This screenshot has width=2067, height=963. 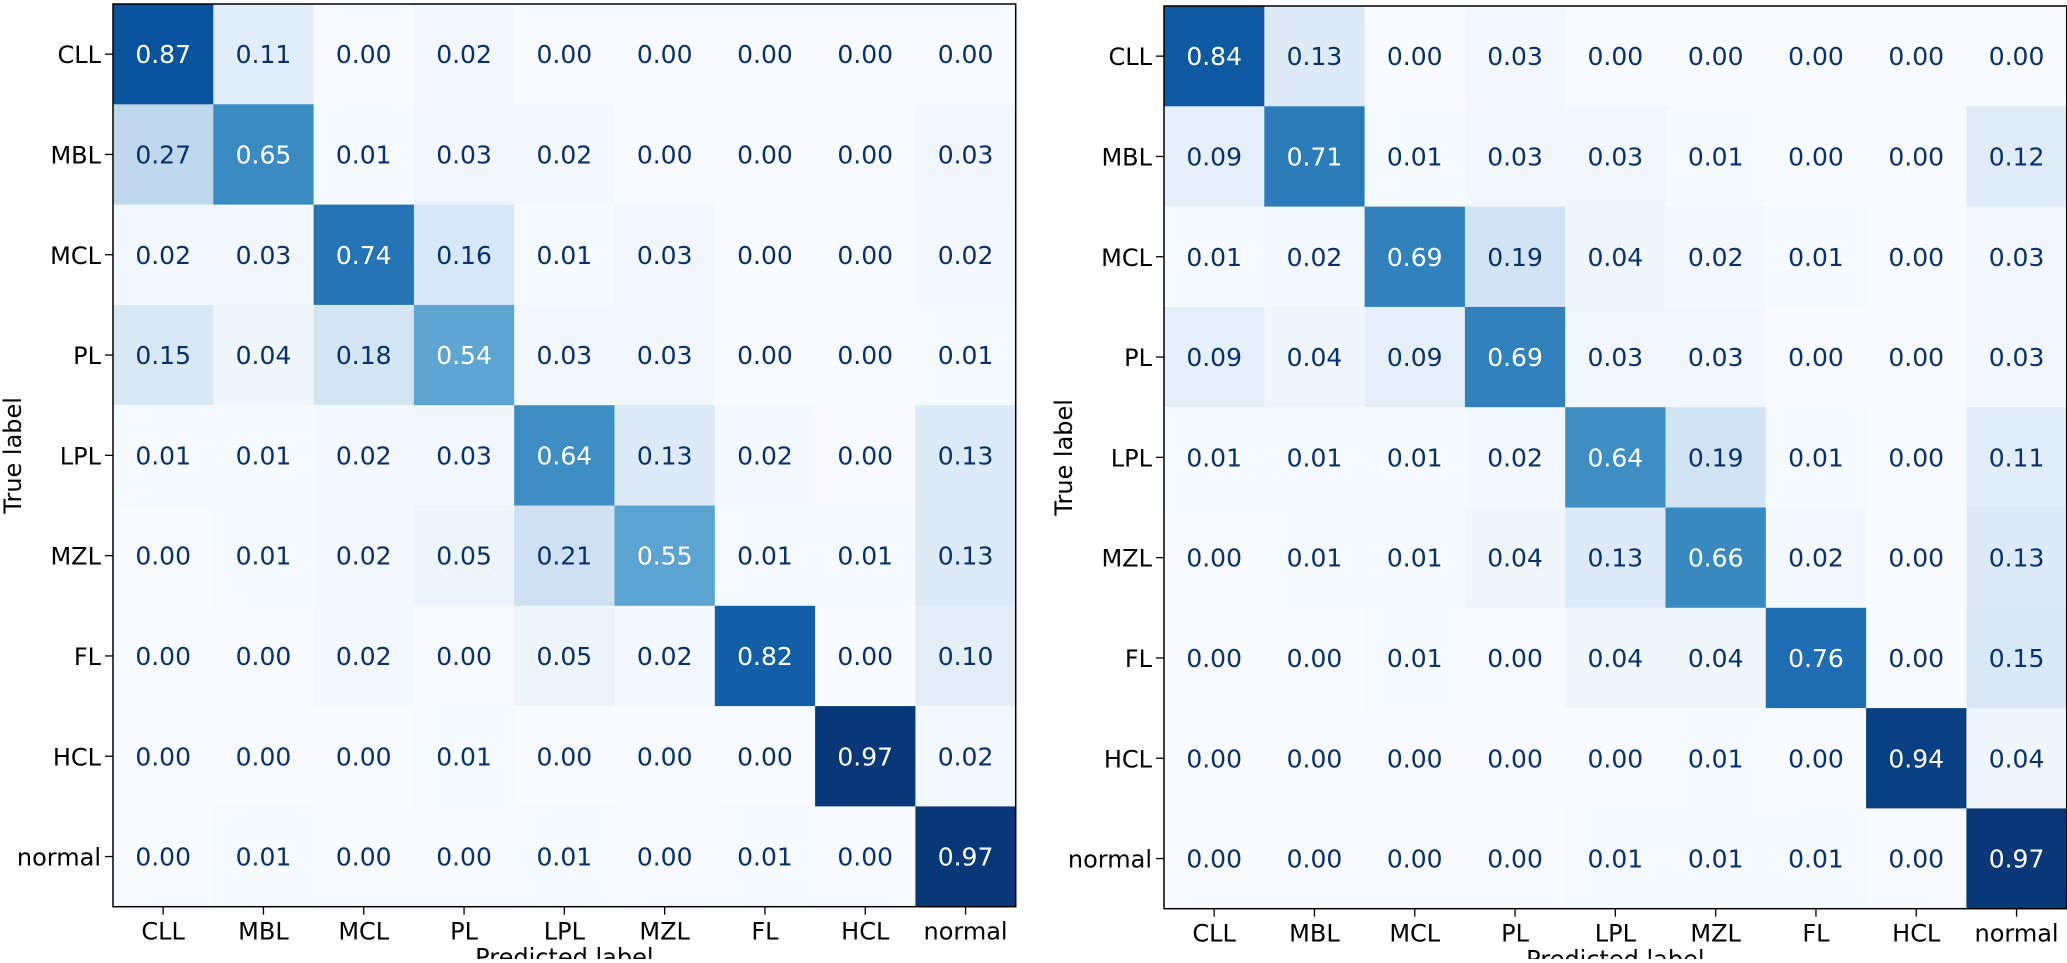 What do you see at coordinates (464, 556) in the screenshot?
I see `cell-value-label: 0.05` at bounding box center [464, 556].